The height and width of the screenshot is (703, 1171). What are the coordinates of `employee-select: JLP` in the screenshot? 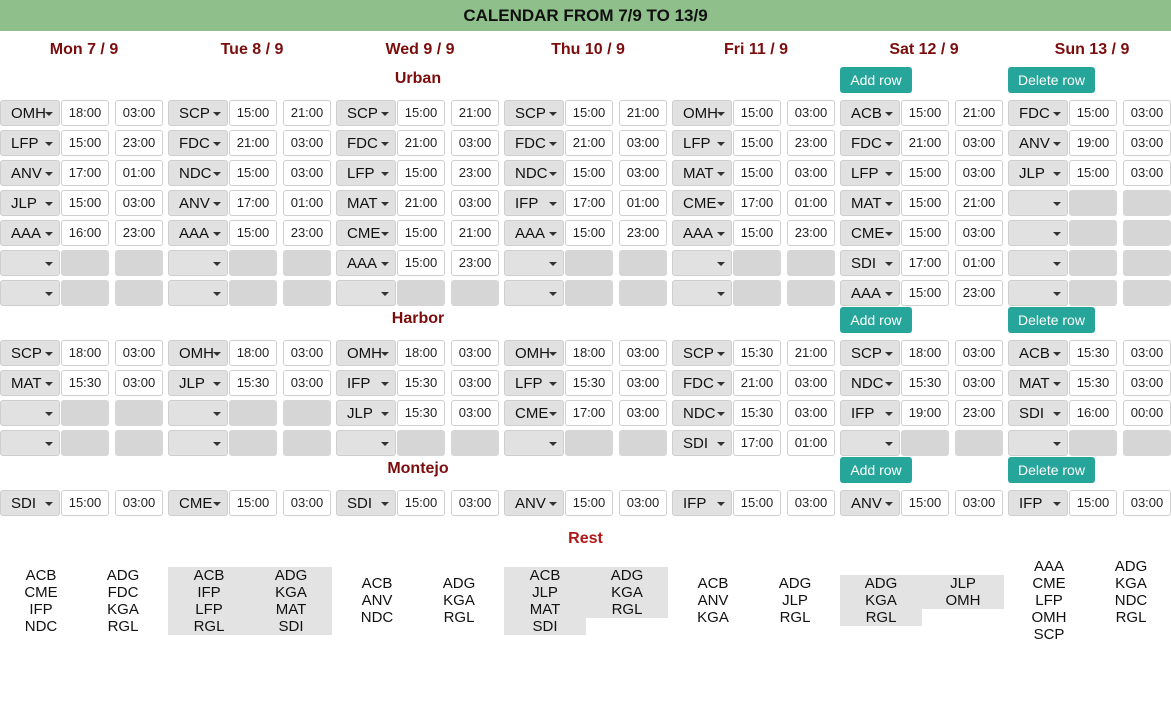 It's located at (198, 383).